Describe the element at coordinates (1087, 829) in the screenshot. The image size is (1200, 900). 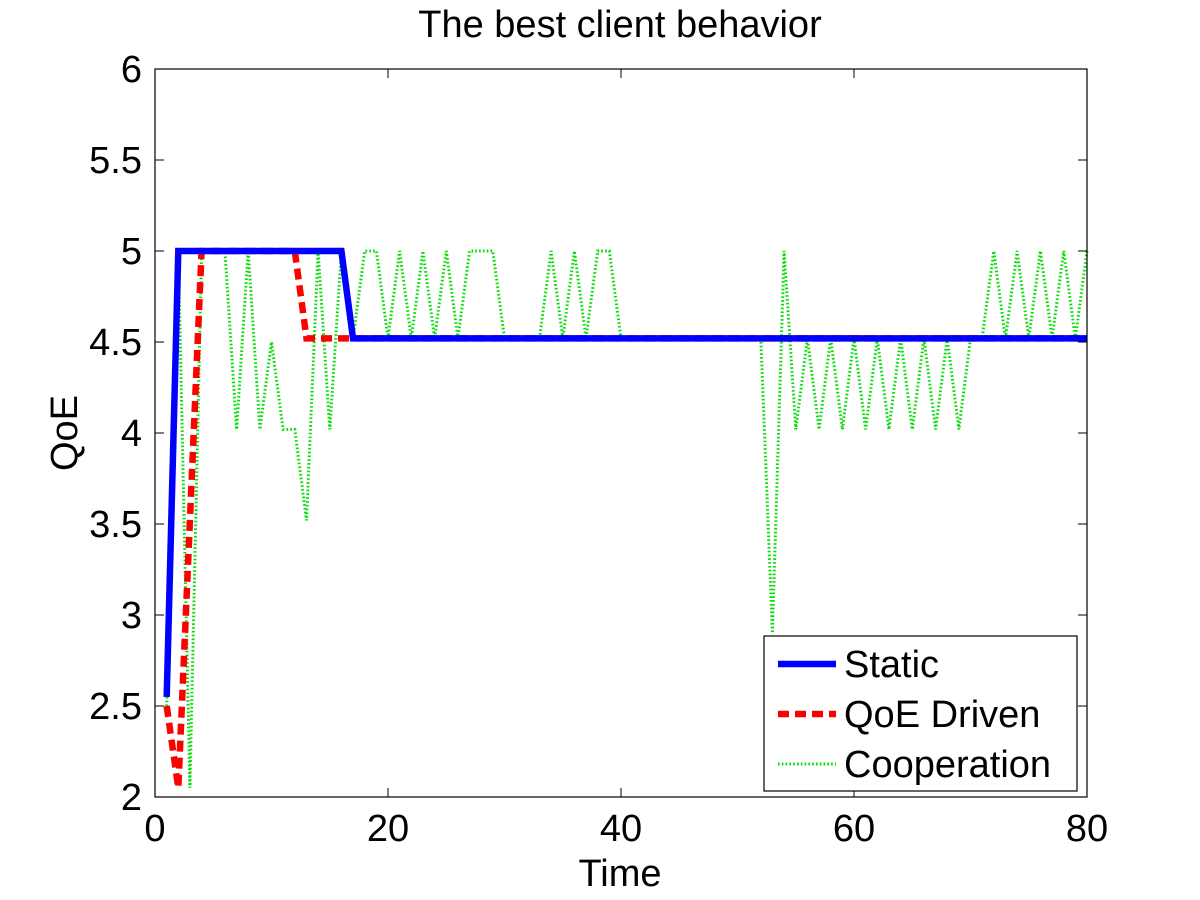
I see `x-tick-label: 80` at that location.